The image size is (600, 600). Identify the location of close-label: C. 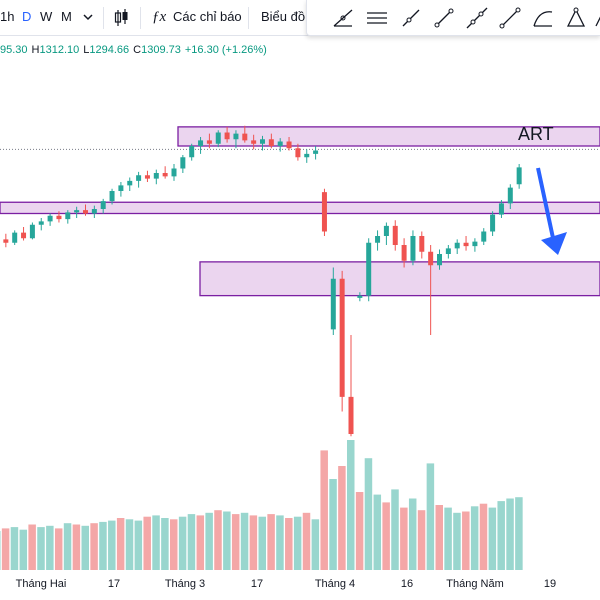
(137, 50).